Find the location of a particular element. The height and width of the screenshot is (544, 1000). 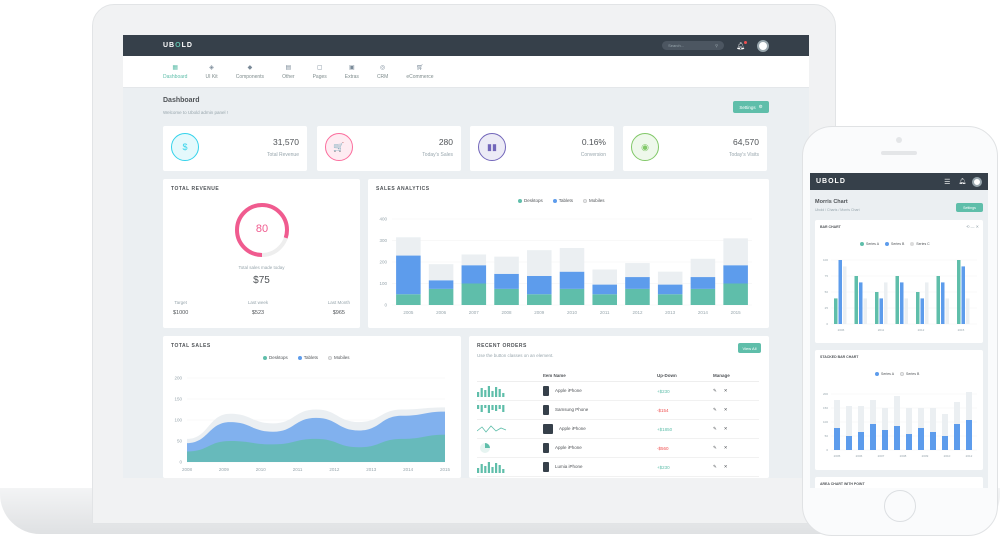

target-value: $523 is located at coordinates (258, 313).